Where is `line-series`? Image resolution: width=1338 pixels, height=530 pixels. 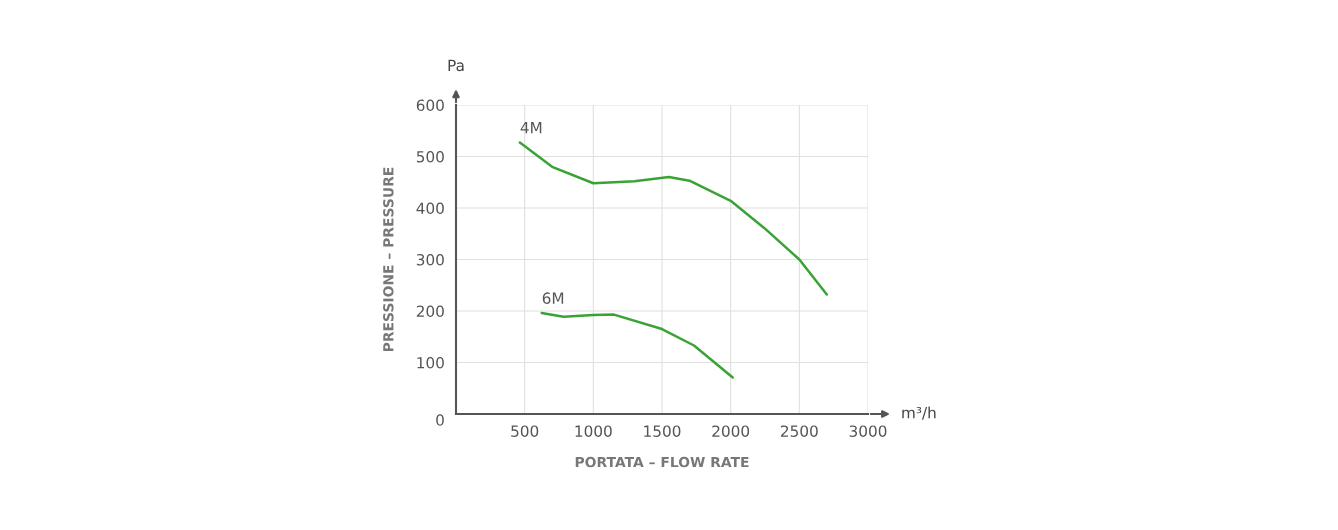 line-series is located at coordinates (637, 345).